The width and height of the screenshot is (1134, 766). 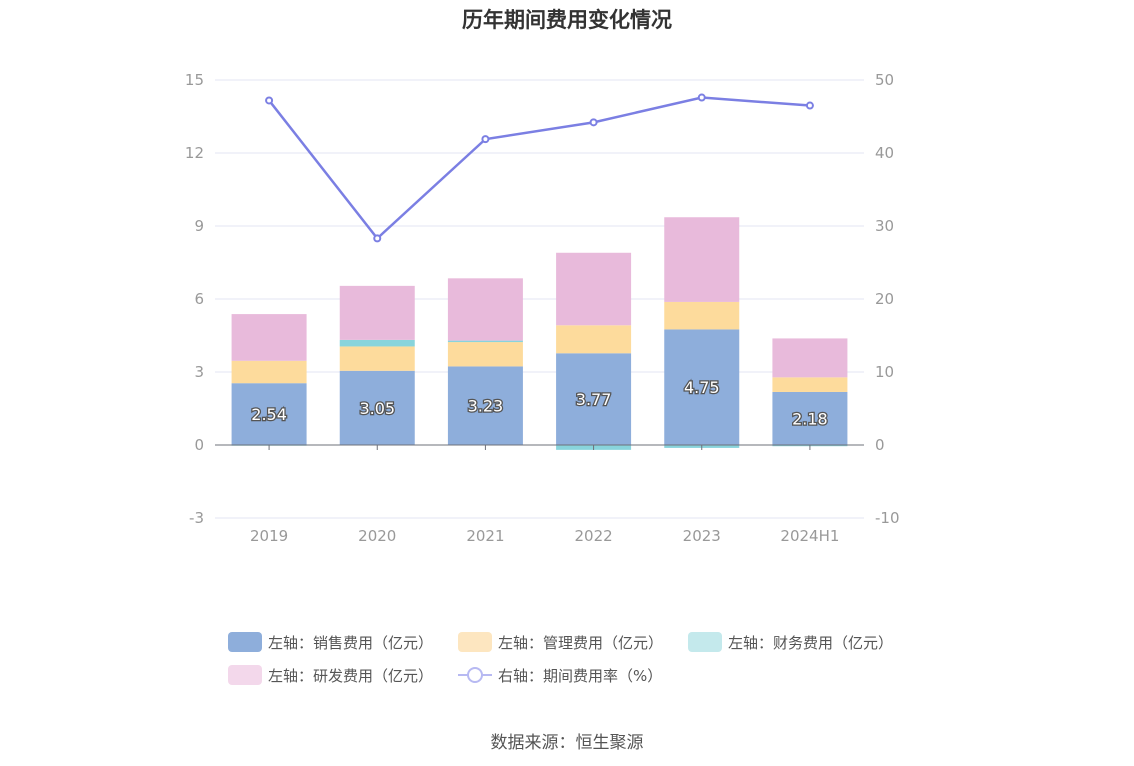 I want to click on right-axis-tick-label: 30, so click(x=884, y=226).